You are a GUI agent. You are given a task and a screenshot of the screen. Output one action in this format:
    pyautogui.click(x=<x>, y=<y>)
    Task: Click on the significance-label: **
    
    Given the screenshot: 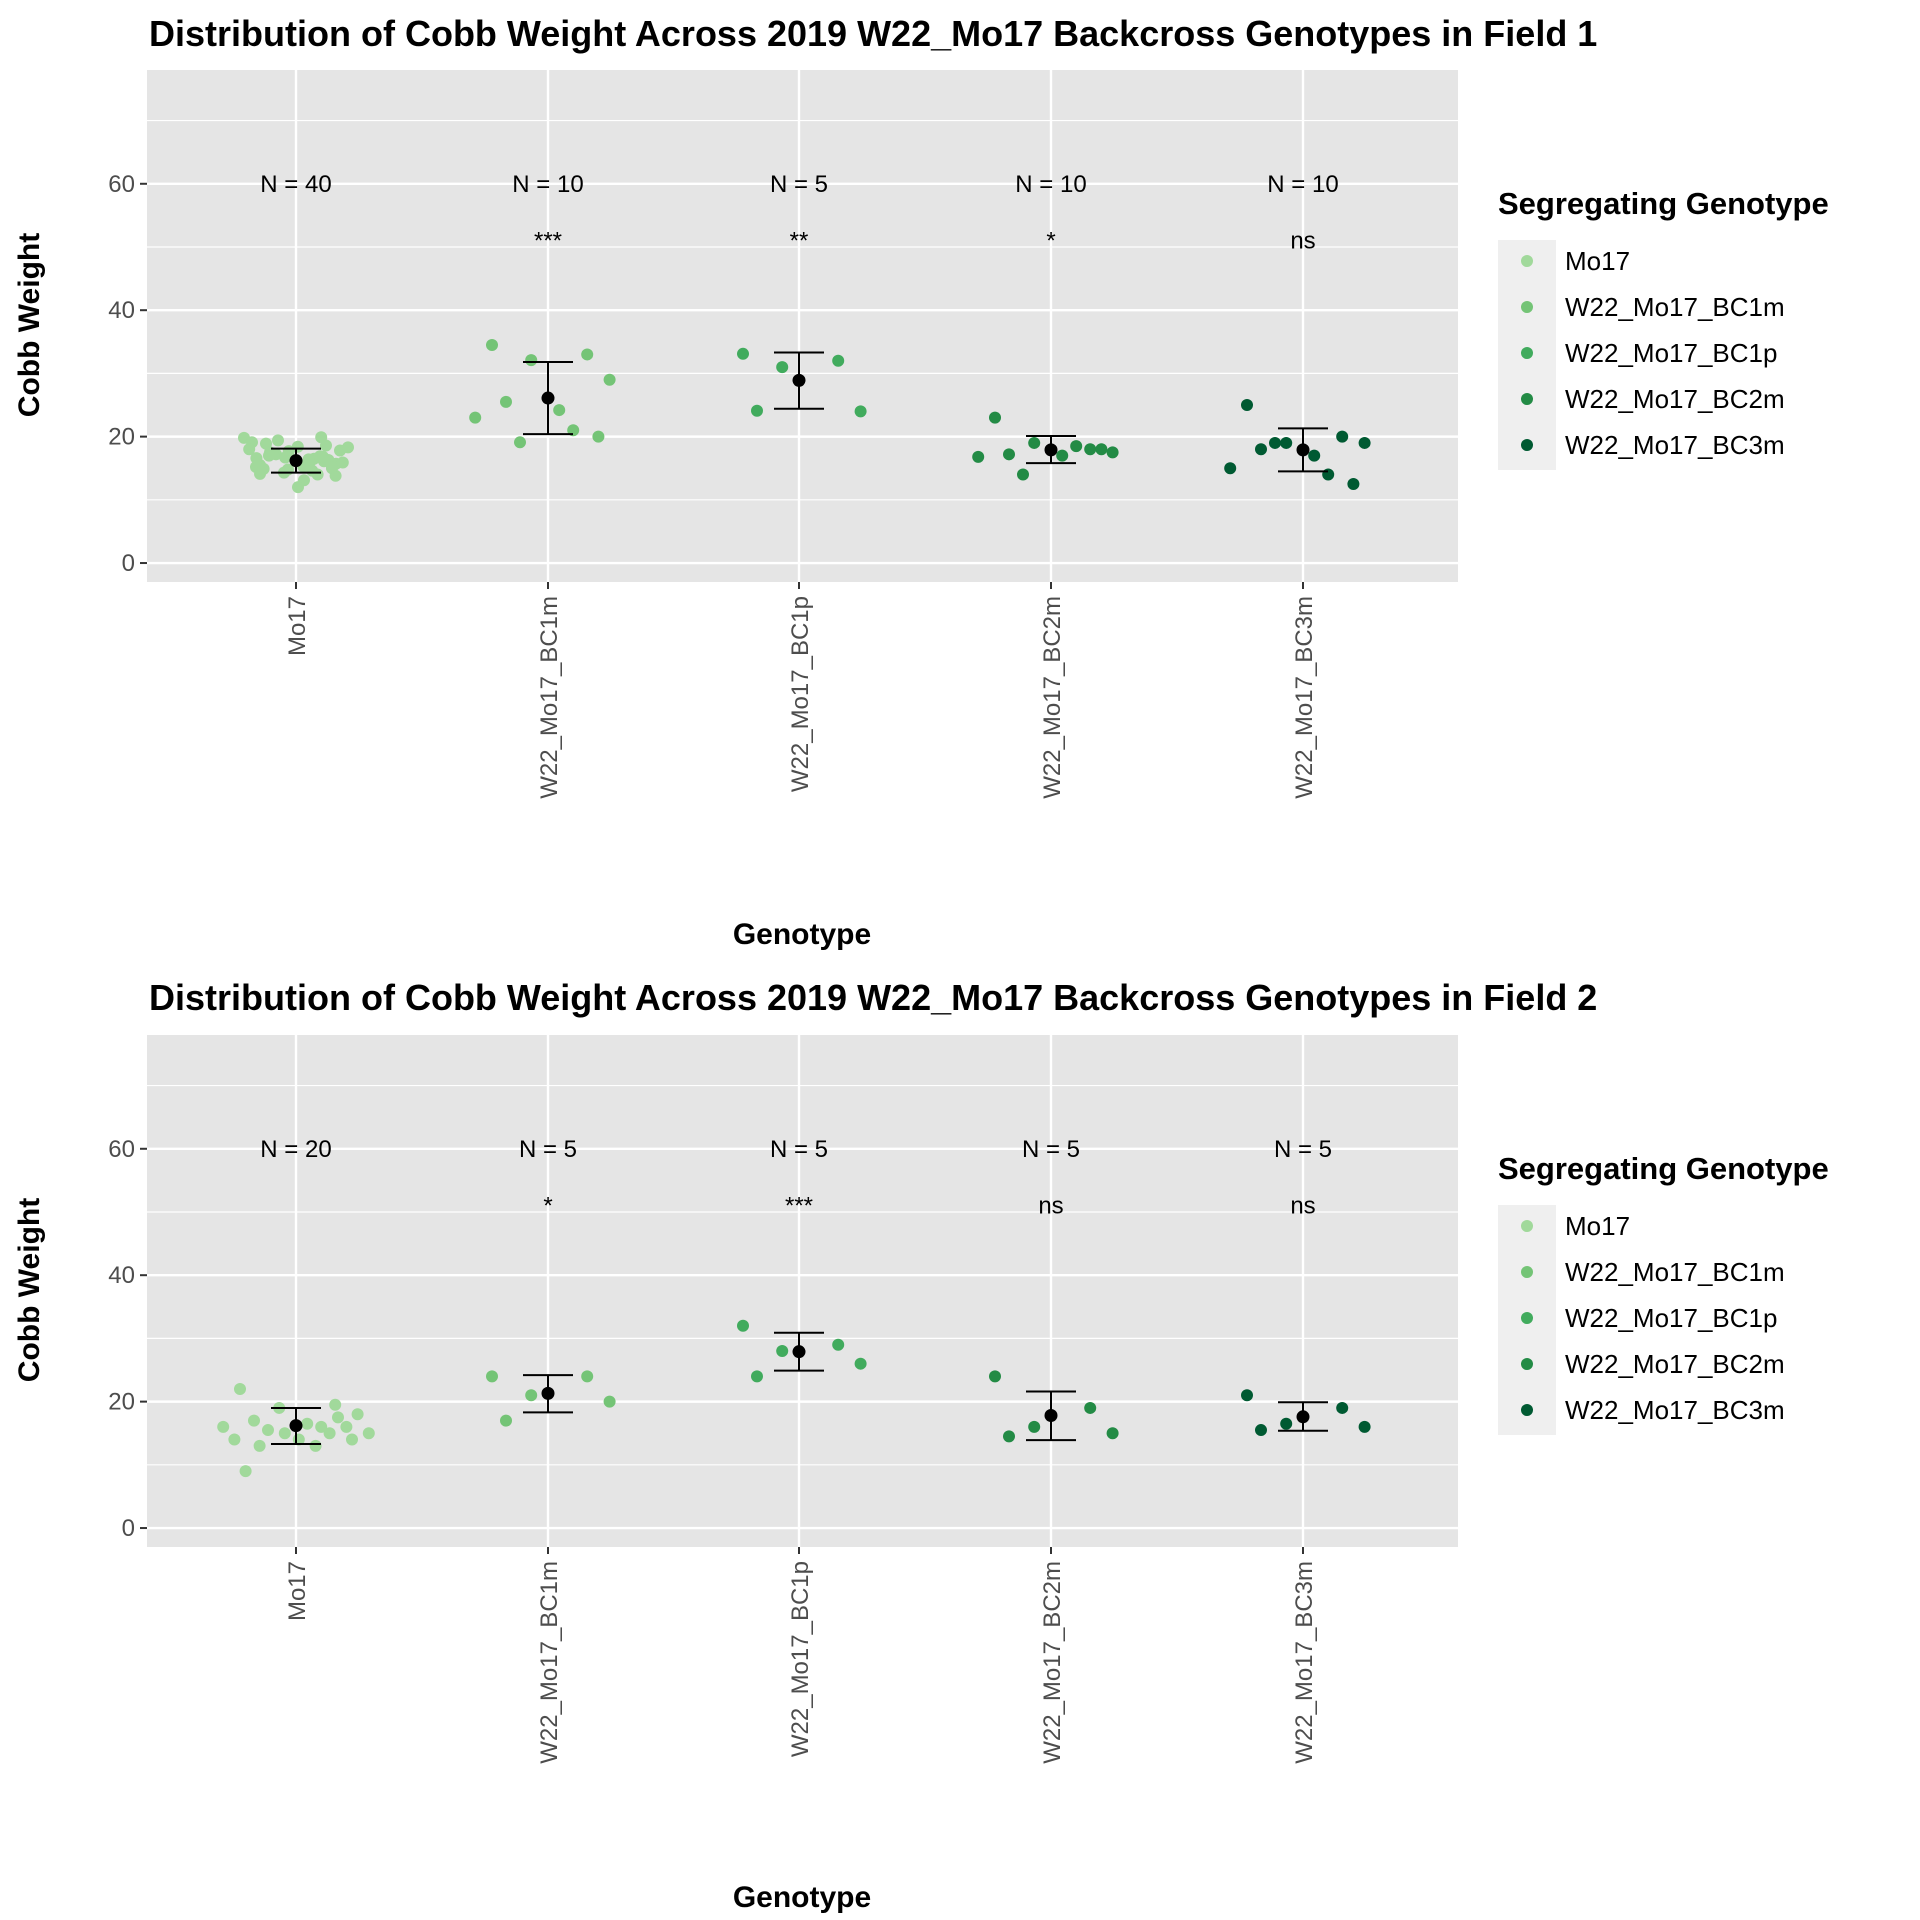 What is the action you would take?
    pyautogui.click(x=799, y=241)
    